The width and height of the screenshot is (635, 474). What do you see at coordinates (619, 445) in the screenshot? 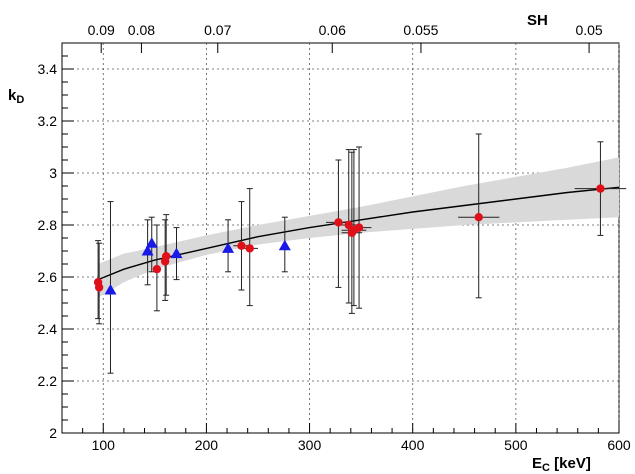
I see `x-tick-label: 600` at bounding box center [619, 445].